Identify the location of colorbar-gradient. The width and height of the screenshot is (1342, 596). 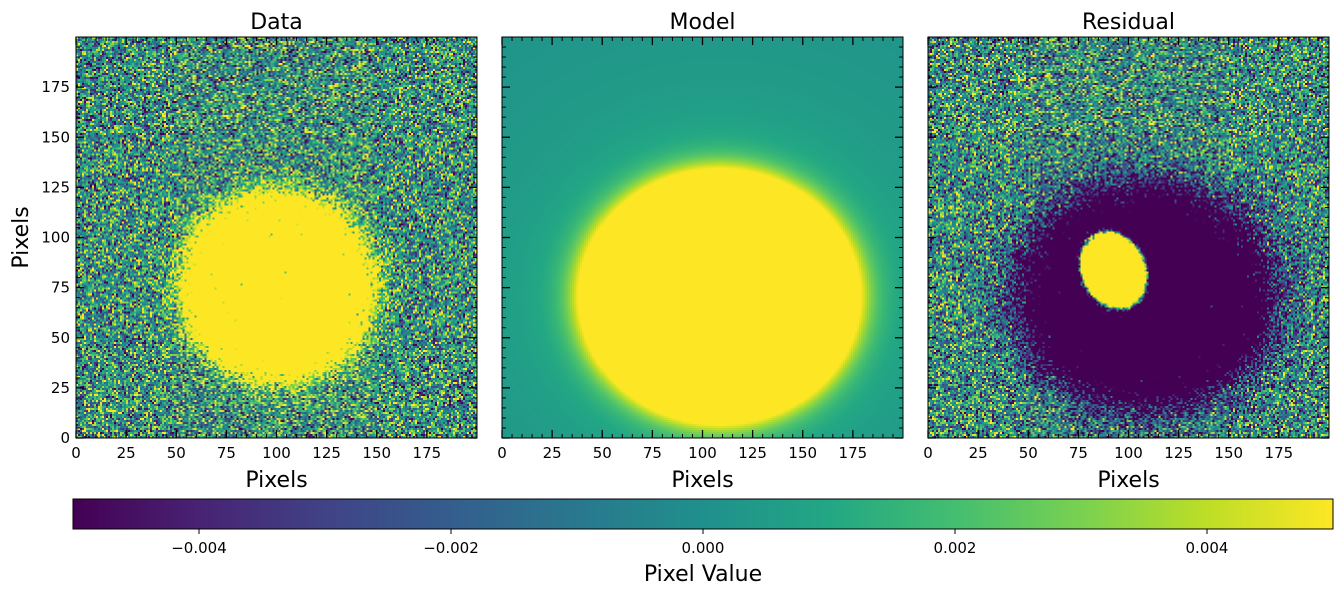
(703, 514).